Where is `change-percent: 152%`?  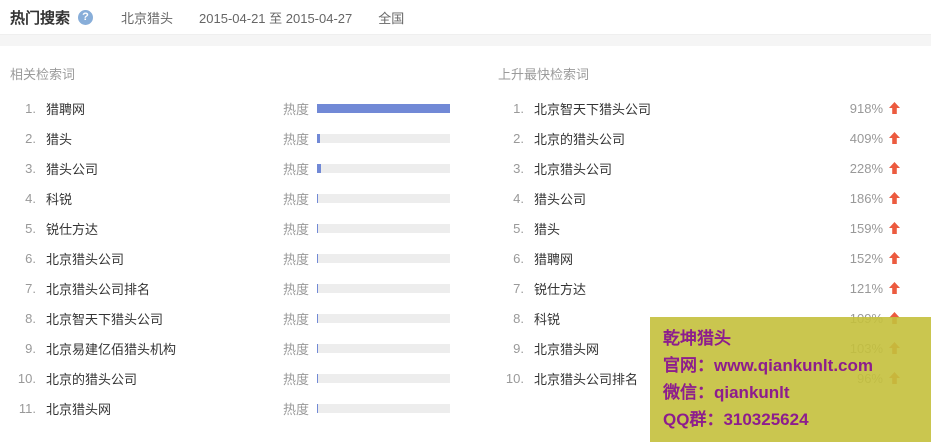 change-percent: 152% is located at coordinates (866, 258).